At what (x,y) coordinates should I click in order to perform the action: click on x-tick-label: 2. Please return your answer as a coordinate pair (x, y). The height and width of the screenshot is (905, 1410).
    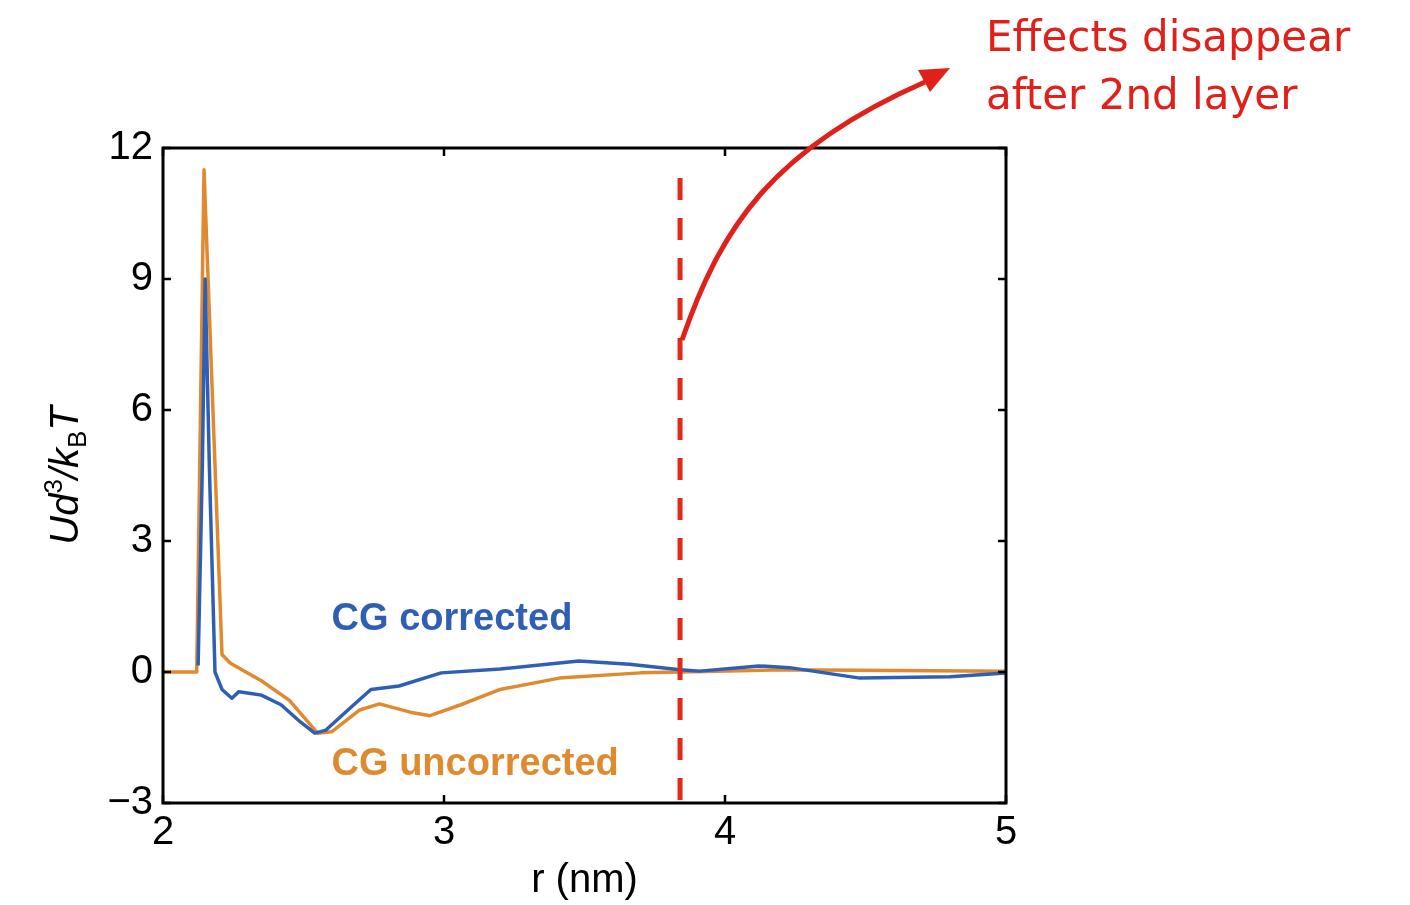
    Looking at the image, I should click on (163, 830).